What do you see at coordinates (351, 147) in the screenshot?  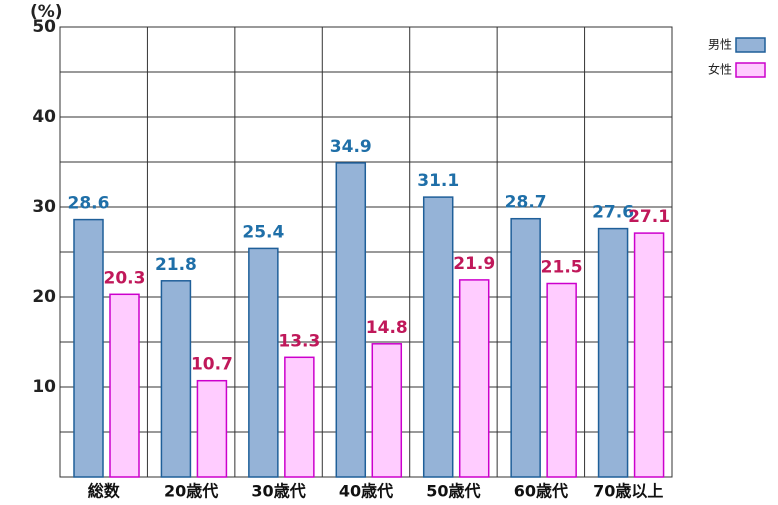 I see `value-label: 34.9` at bounding box center [351, 147].